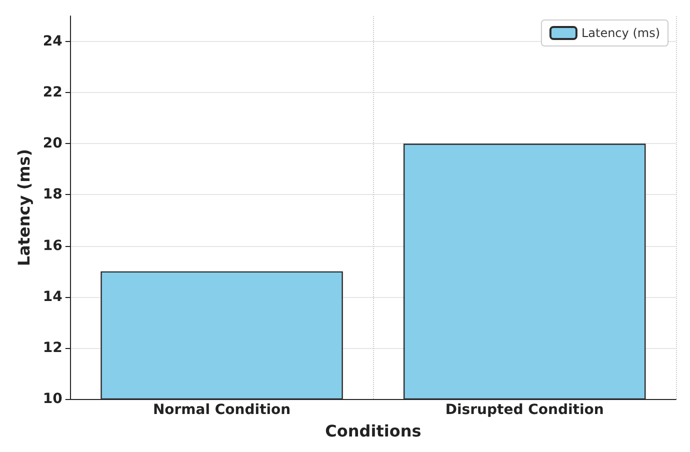  What do you see at coordinates (52, 246) in the screenshot?
I see `y-tick-label: 16` at bounding box center [52, 246].